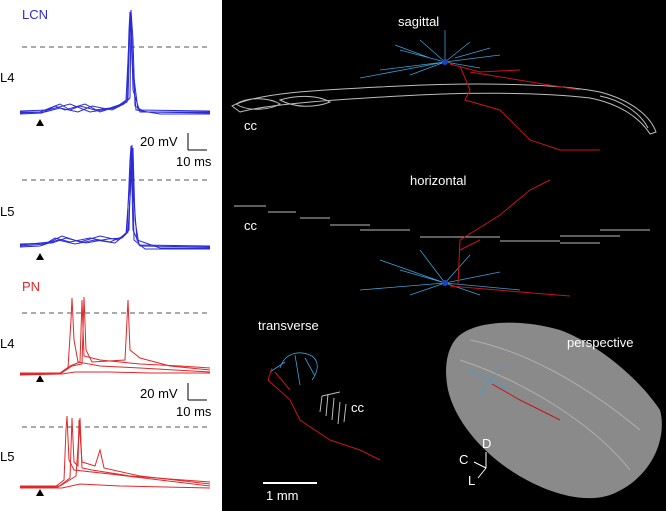  Describe the element at coordinates (480, 465) in the screenshot. I see `orientation-axes` at that location.